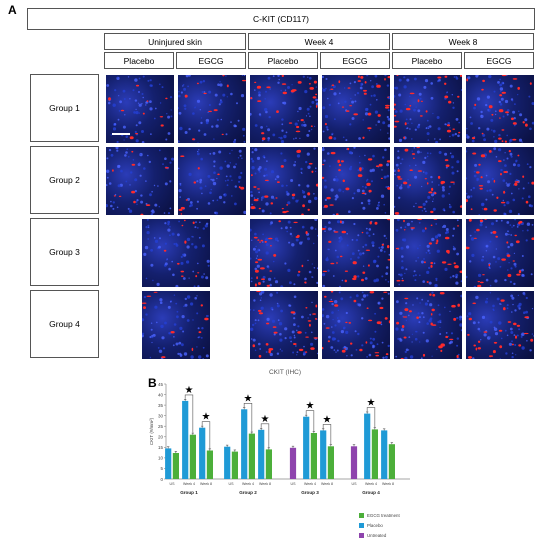 This screenshot has height=550, width=541. I want to click on group-label: Group 3, so click(64, 252).